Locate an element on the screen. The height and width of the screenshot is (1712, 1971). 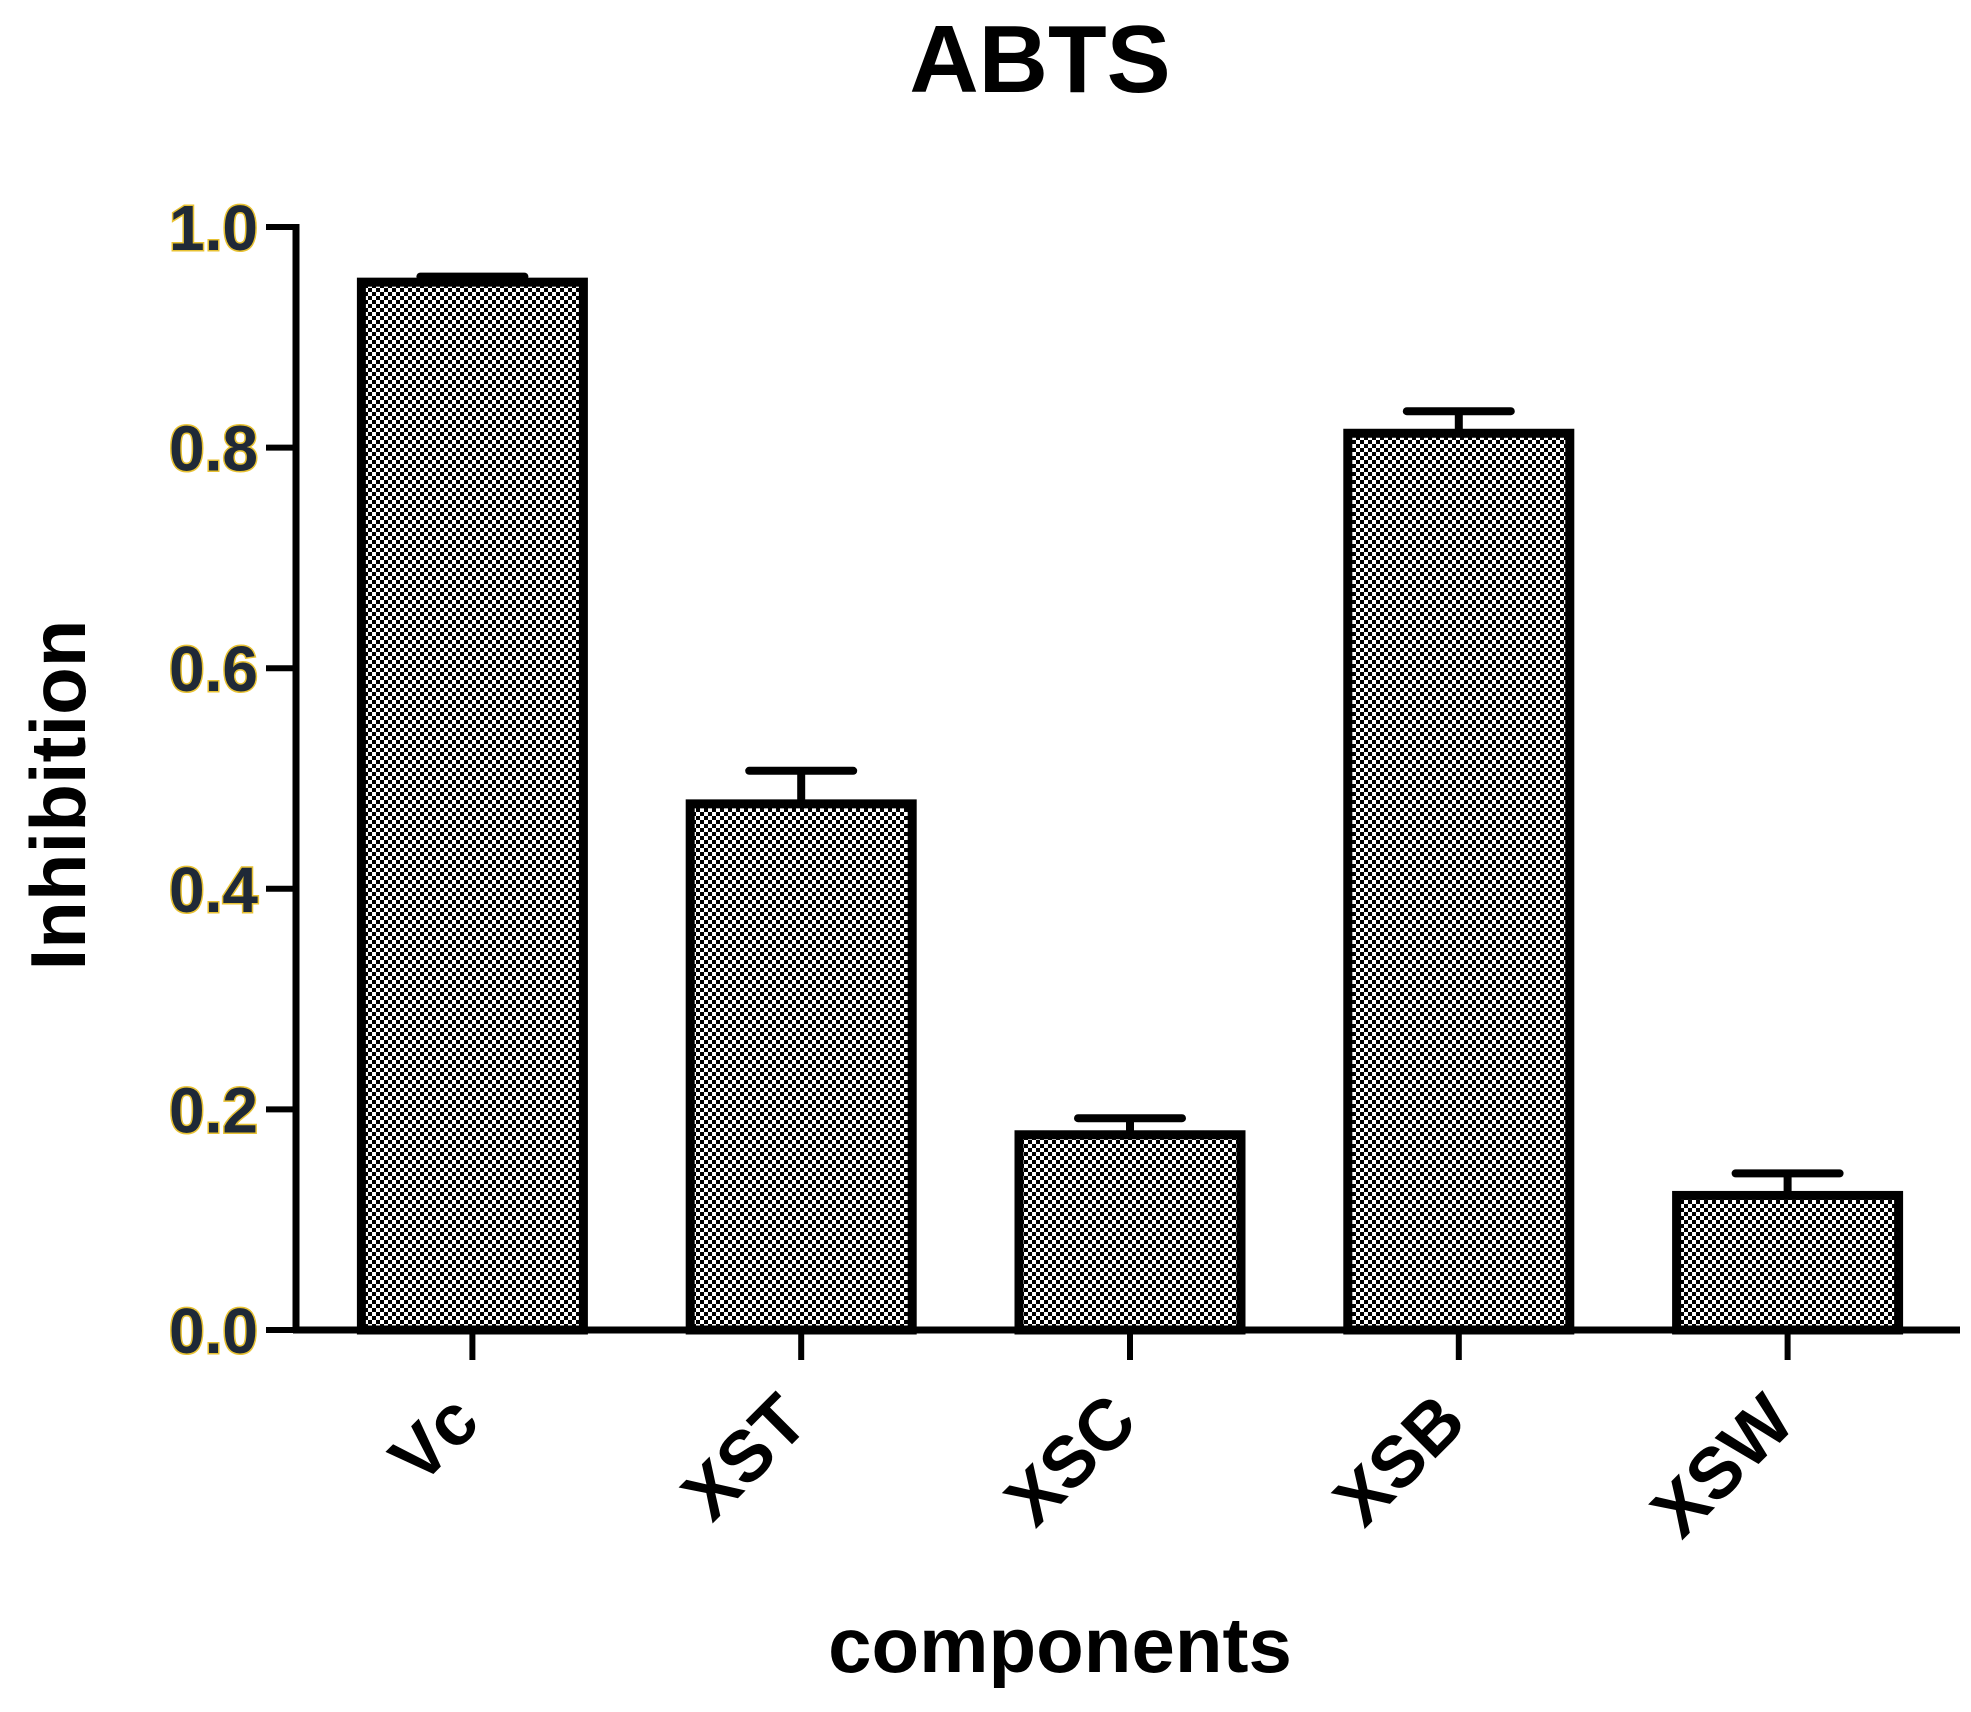
chart-title: ABTS is located at coordinates (1039, 59).